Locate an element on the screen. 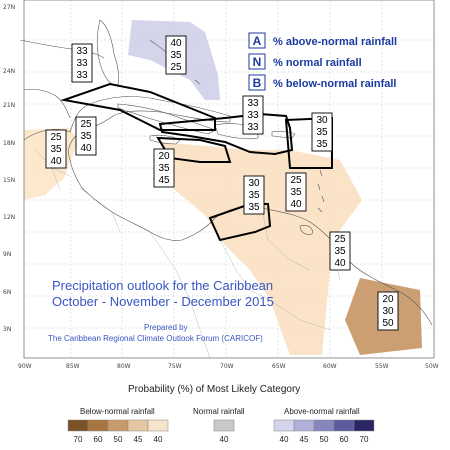 The width and height of the screenshot is (450, 450). below-value: 60 is located at coordinates (98, 439).